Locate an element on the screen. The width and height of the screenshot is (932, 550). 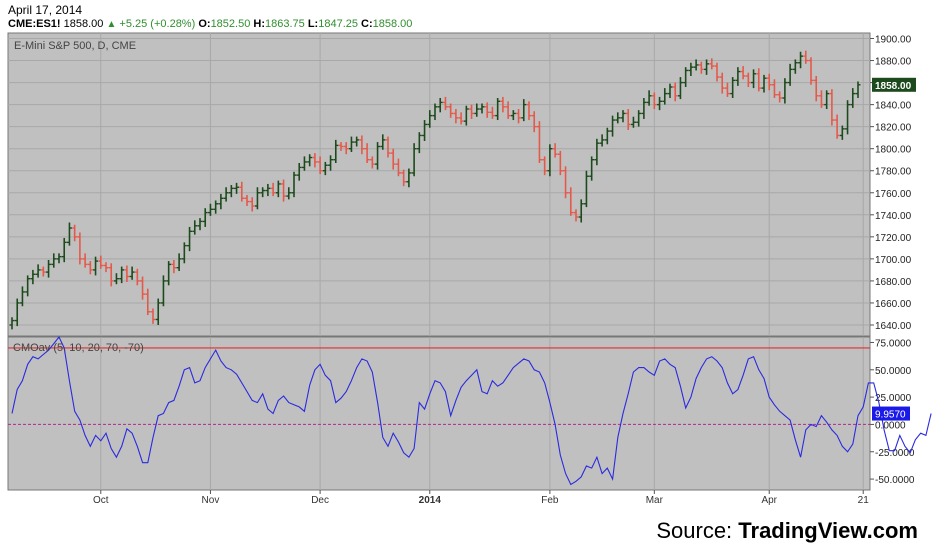
source-credit: Source: TradingView.com is located at coordinates (787, 531).